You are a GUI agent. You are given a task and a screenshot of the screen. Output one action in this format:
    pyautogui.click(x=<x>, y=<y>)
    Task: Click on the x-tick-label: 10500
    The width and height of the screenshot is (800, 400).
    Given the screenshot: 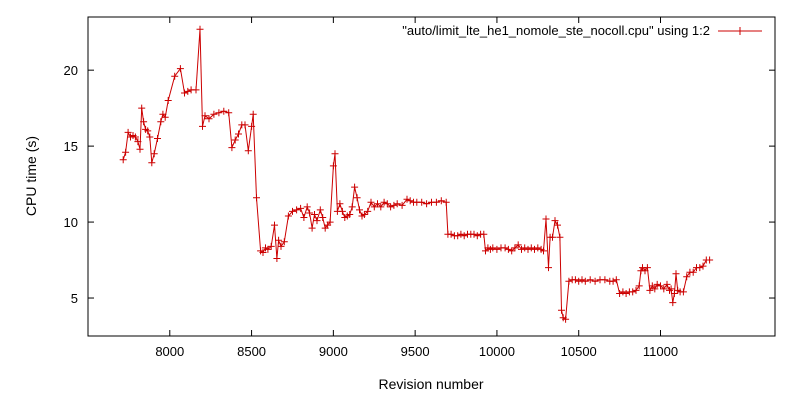 What is the action you would take?
    pyautogui.click(x=579, y=351)
    